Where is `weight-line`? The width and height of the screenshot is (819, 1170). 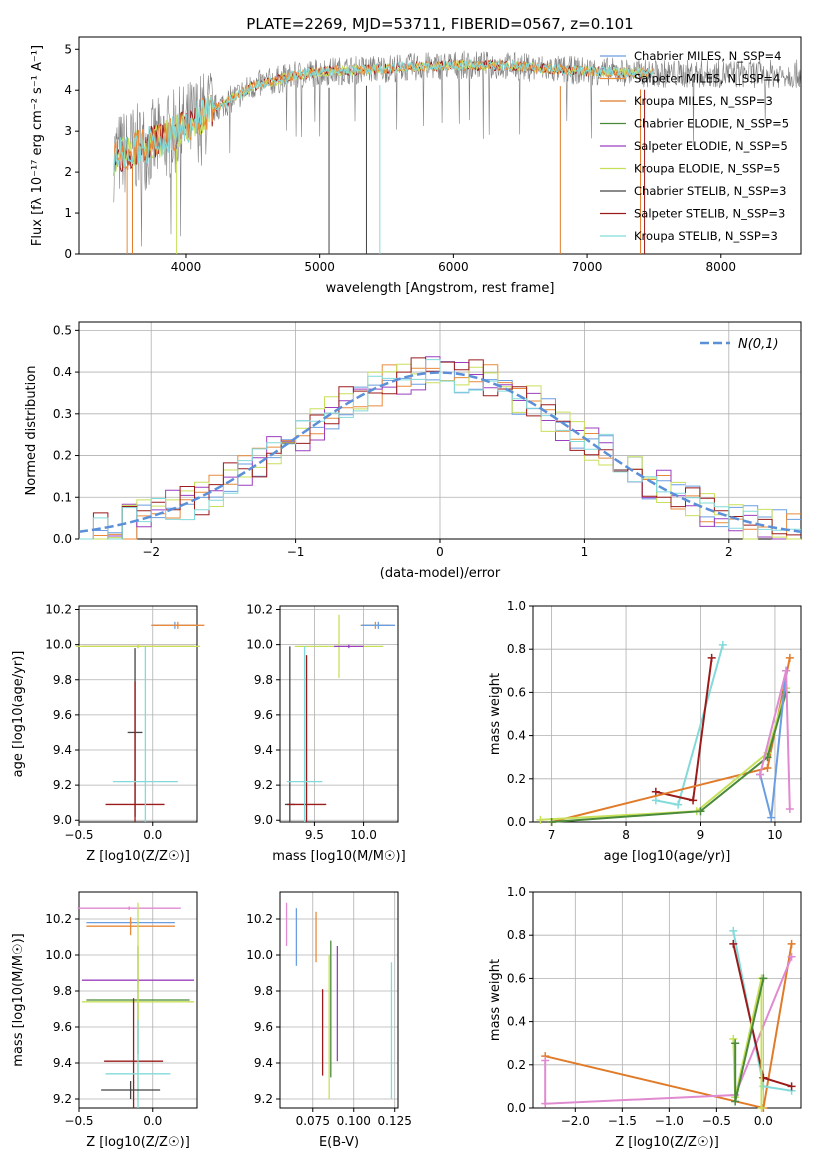
weight-line is located at coordinates (669, 757).